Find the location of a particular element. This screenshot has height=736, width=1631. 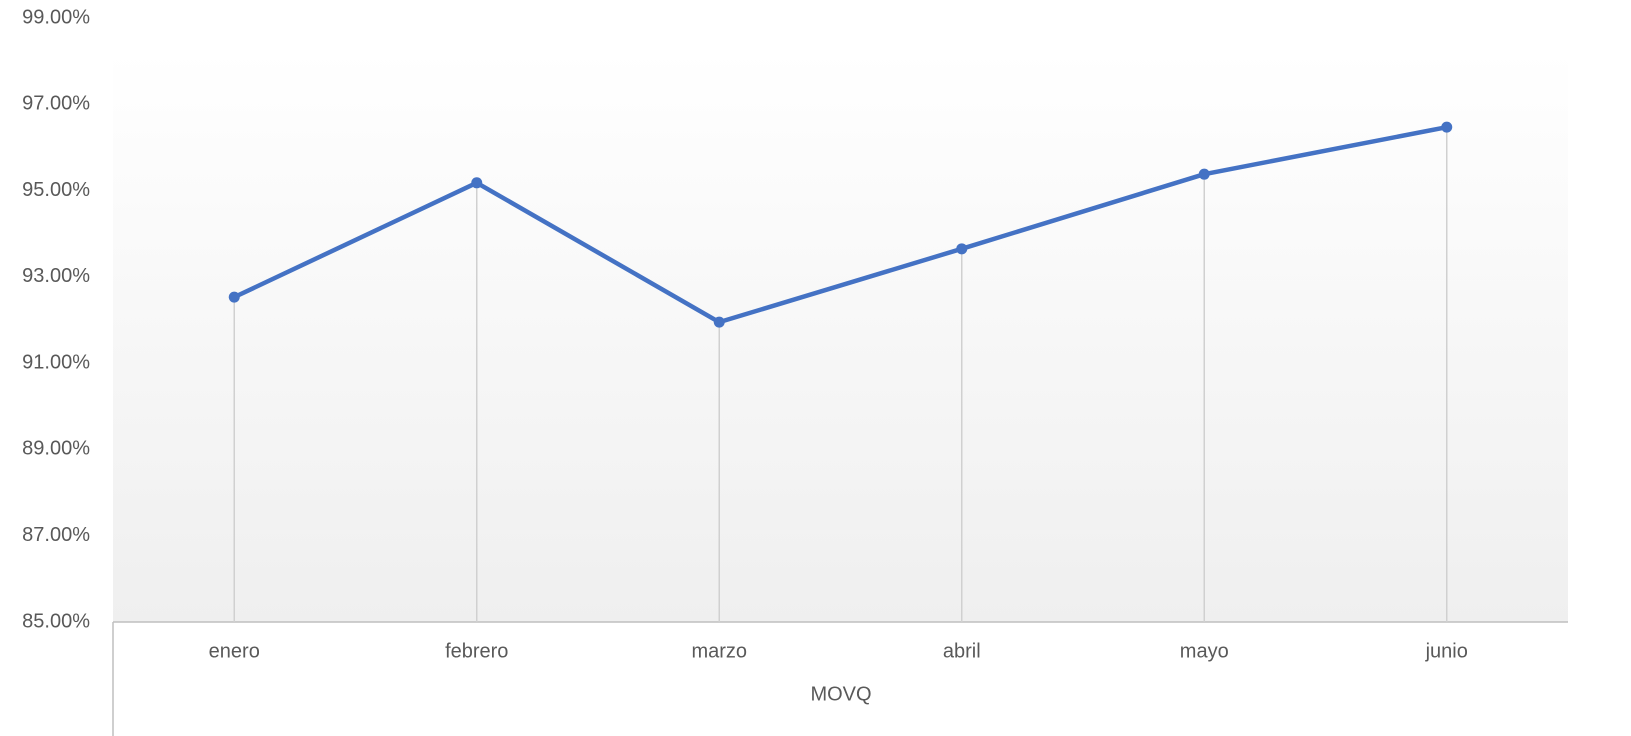

y-tick-label: 89.00% is located at coordinates (56, 449).